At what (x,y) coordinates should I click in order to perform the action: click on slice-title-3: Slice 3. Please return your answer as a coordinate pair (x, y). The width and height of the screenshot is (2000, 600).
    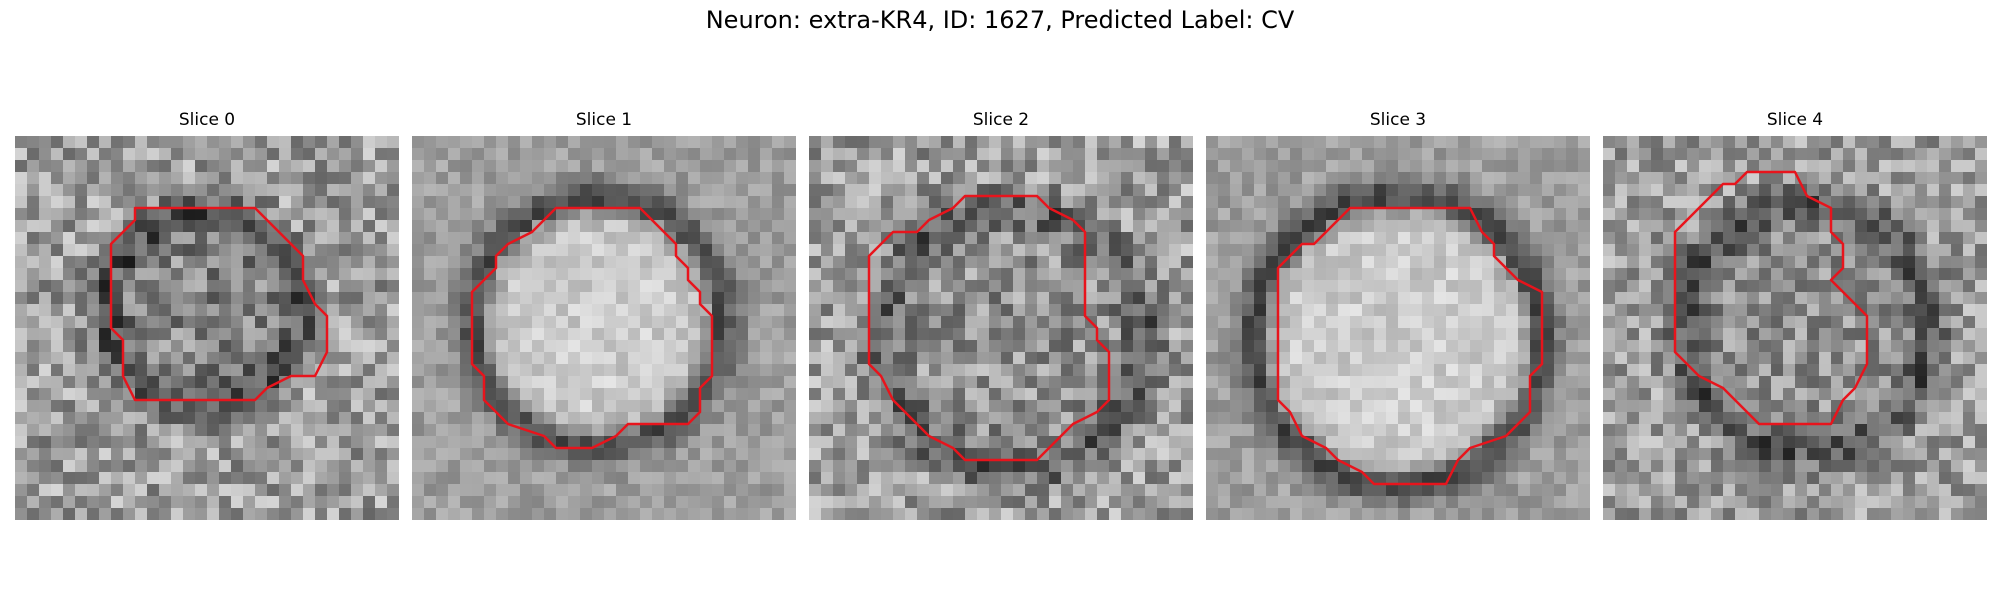
    Looking at the image, I should click on (1398, 120).